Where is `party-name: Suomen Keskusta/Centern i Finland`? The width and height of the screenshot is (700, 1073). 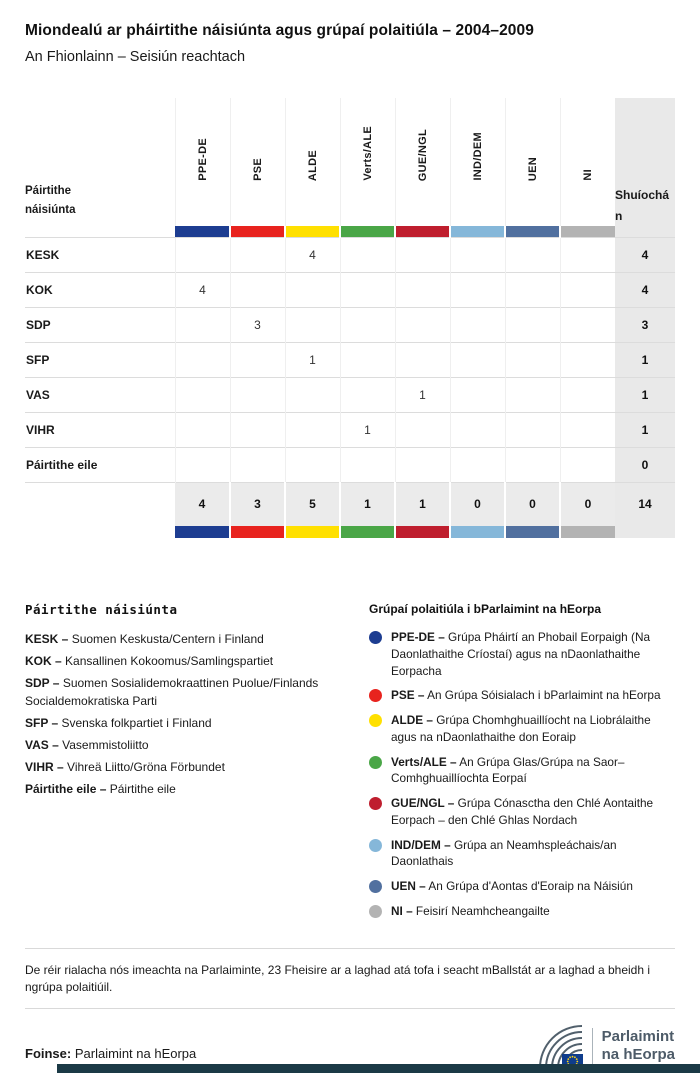
party-name: Suomen Keskusta/Centern i Finland is located at coordinates (167, 639).